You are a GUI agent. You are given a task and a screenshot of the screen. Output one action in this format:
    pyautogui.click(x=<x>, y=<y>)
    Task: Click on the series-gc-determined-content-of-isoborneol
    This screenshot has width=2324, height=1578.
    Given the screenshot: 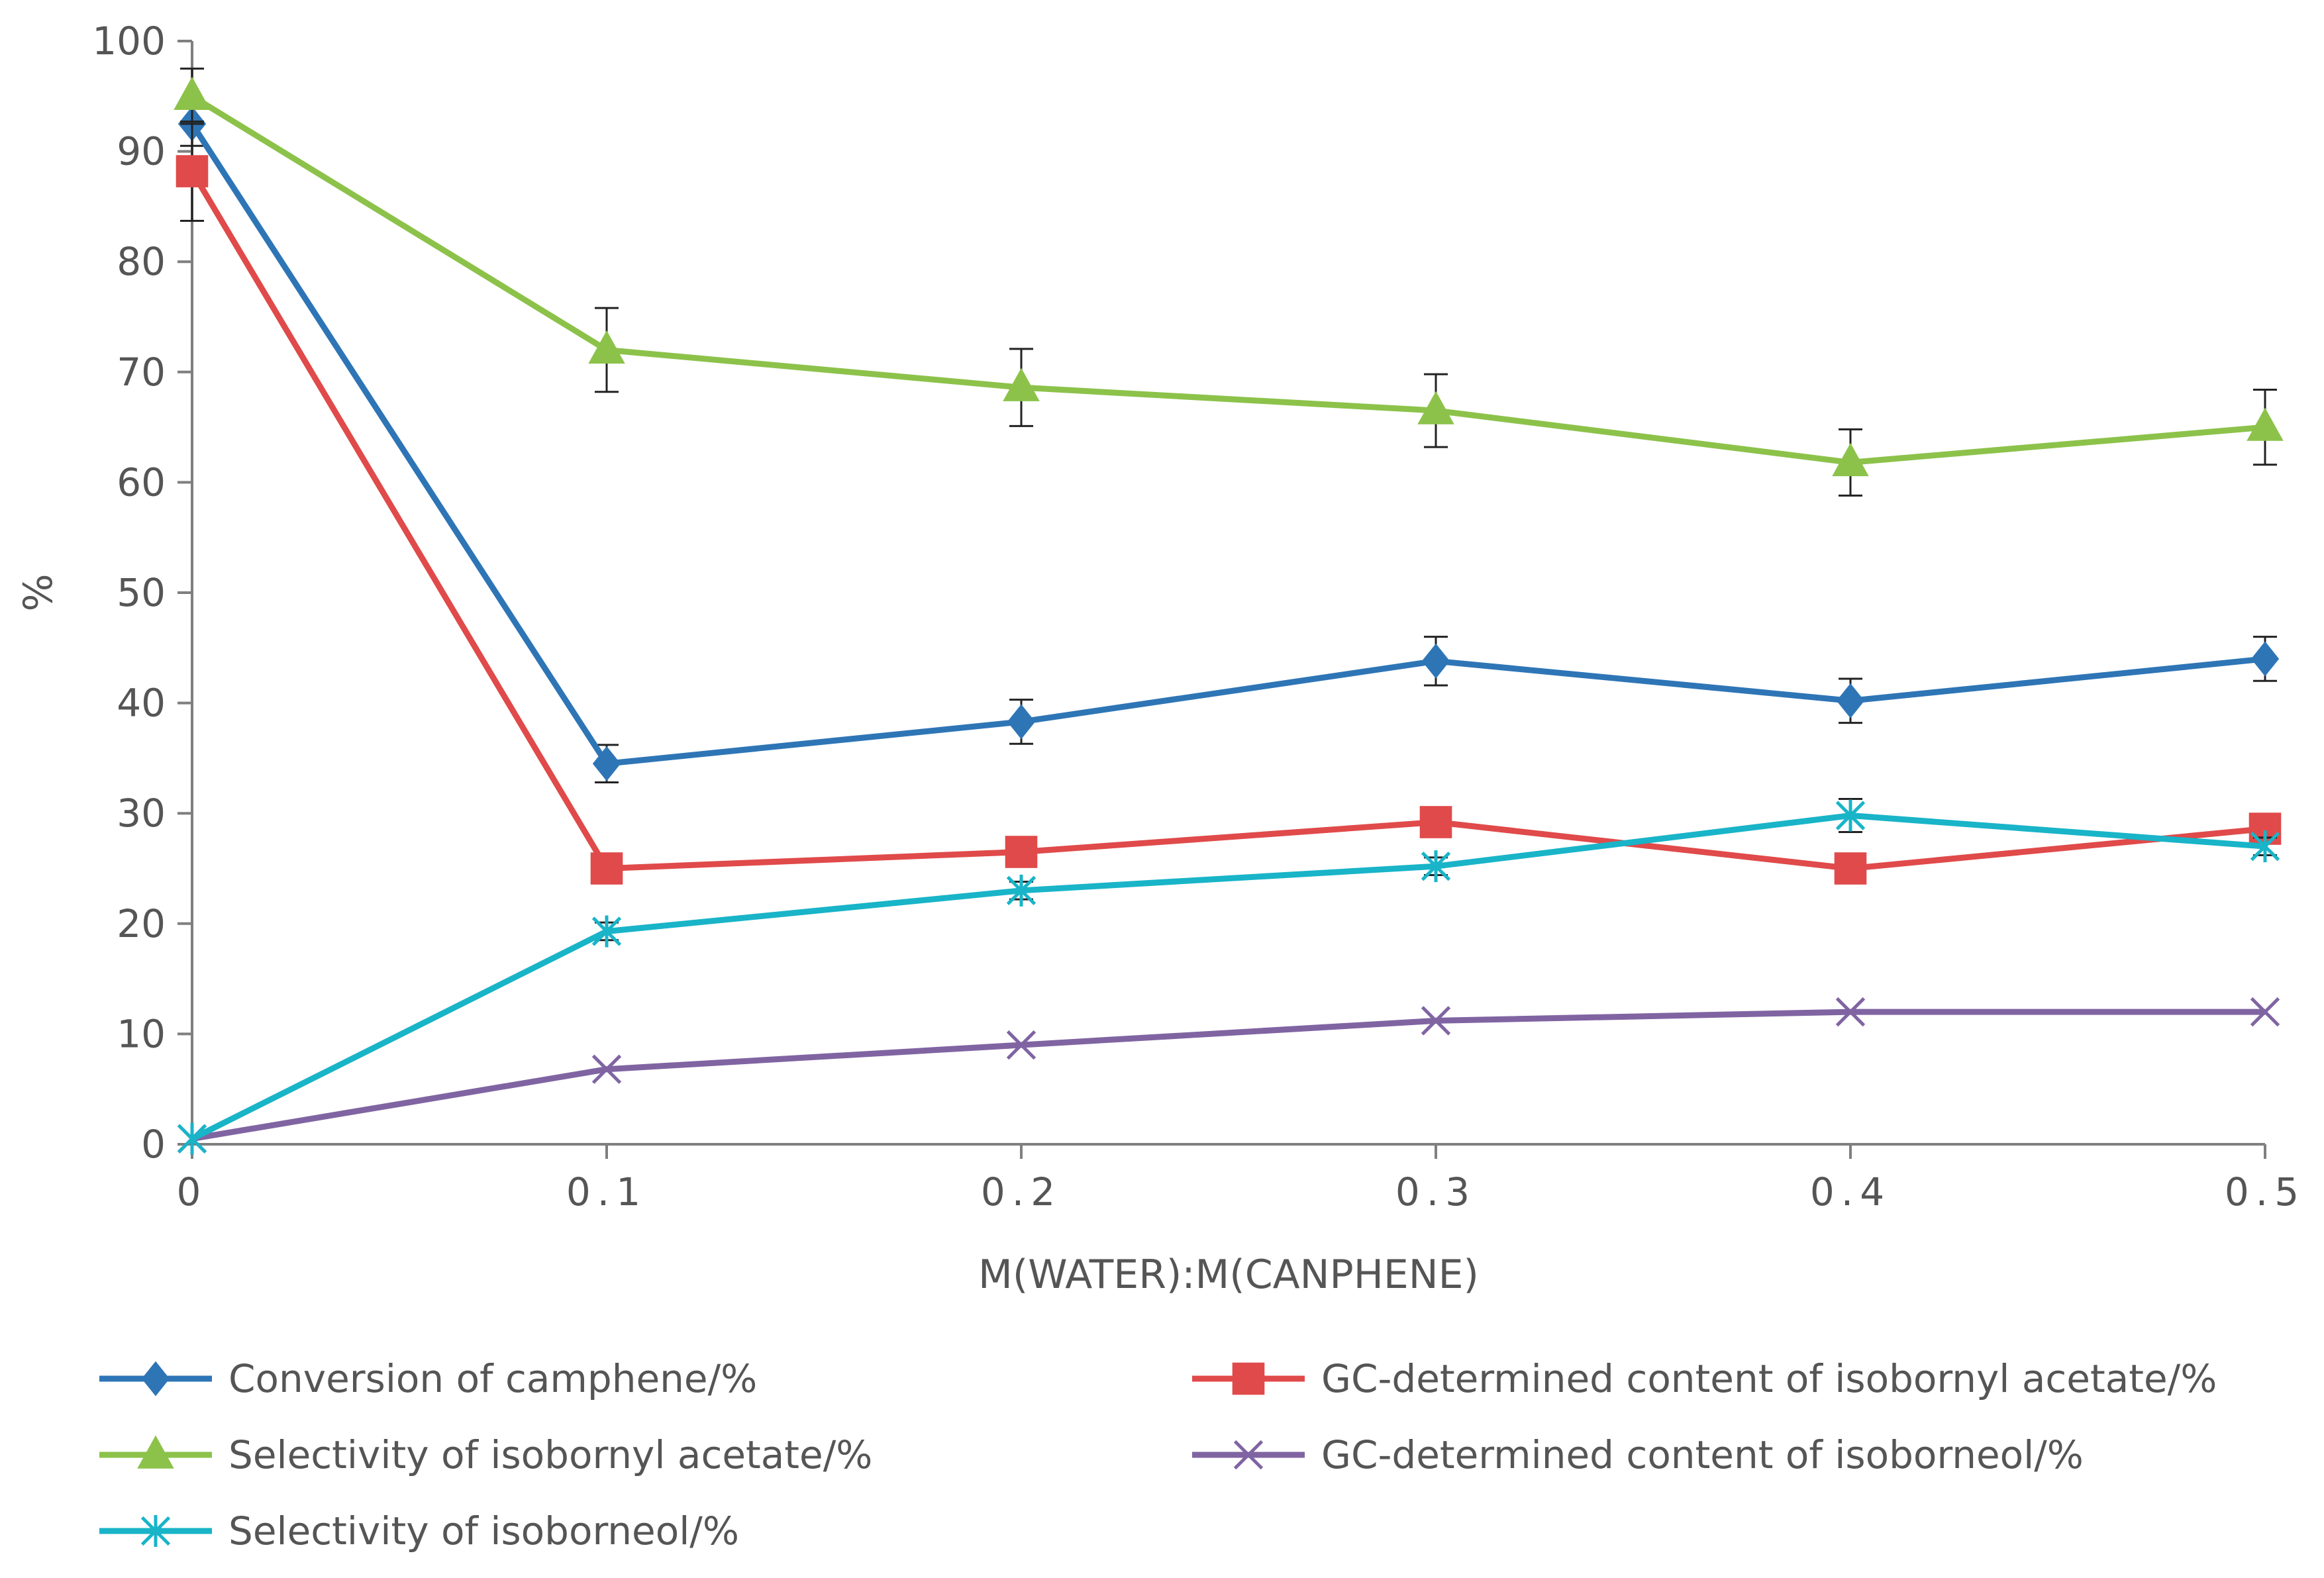 What is the action you would take?
    pyautogui.click(x=1228, y=1075)
    